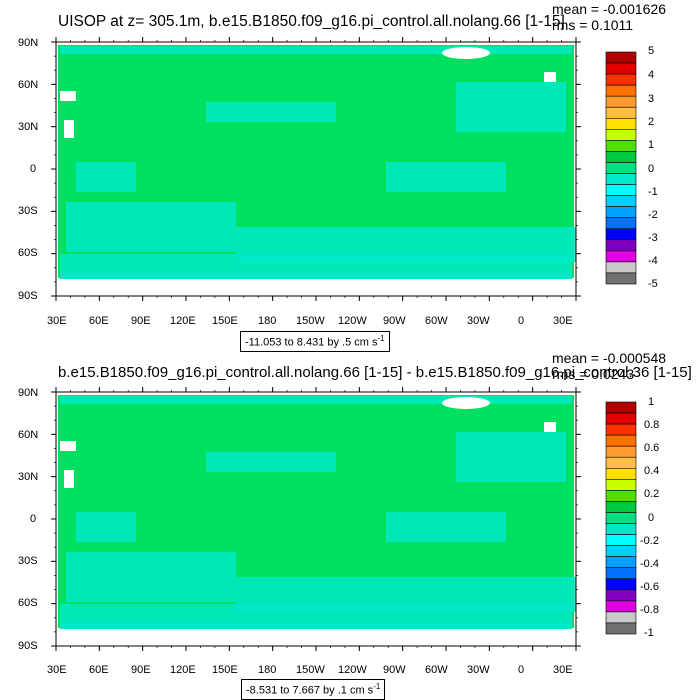 The image size is (700, 700). I want to click on range-text: -11.053 to 8.431 by .5 cm s, so click(311, 342).